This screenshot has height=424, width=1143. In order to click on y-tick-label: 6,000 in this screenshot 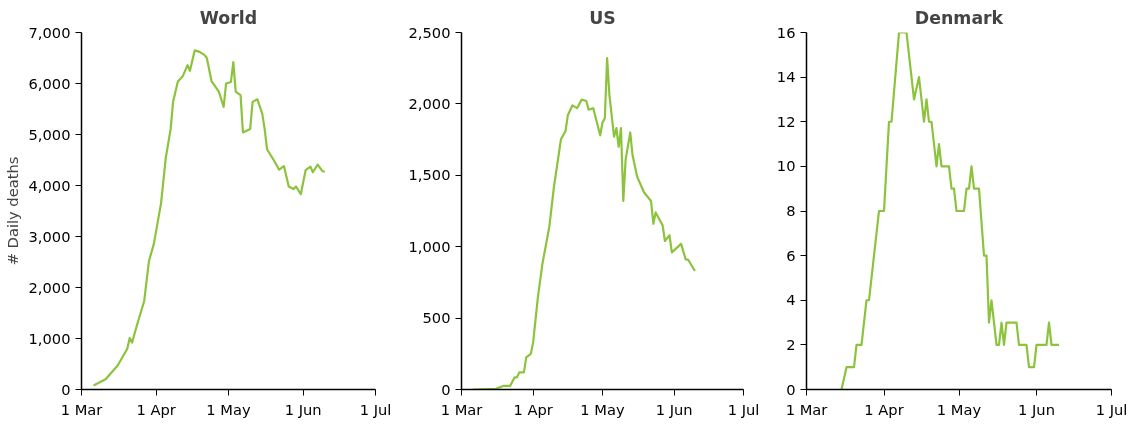, I will do `click(49, 83)`.